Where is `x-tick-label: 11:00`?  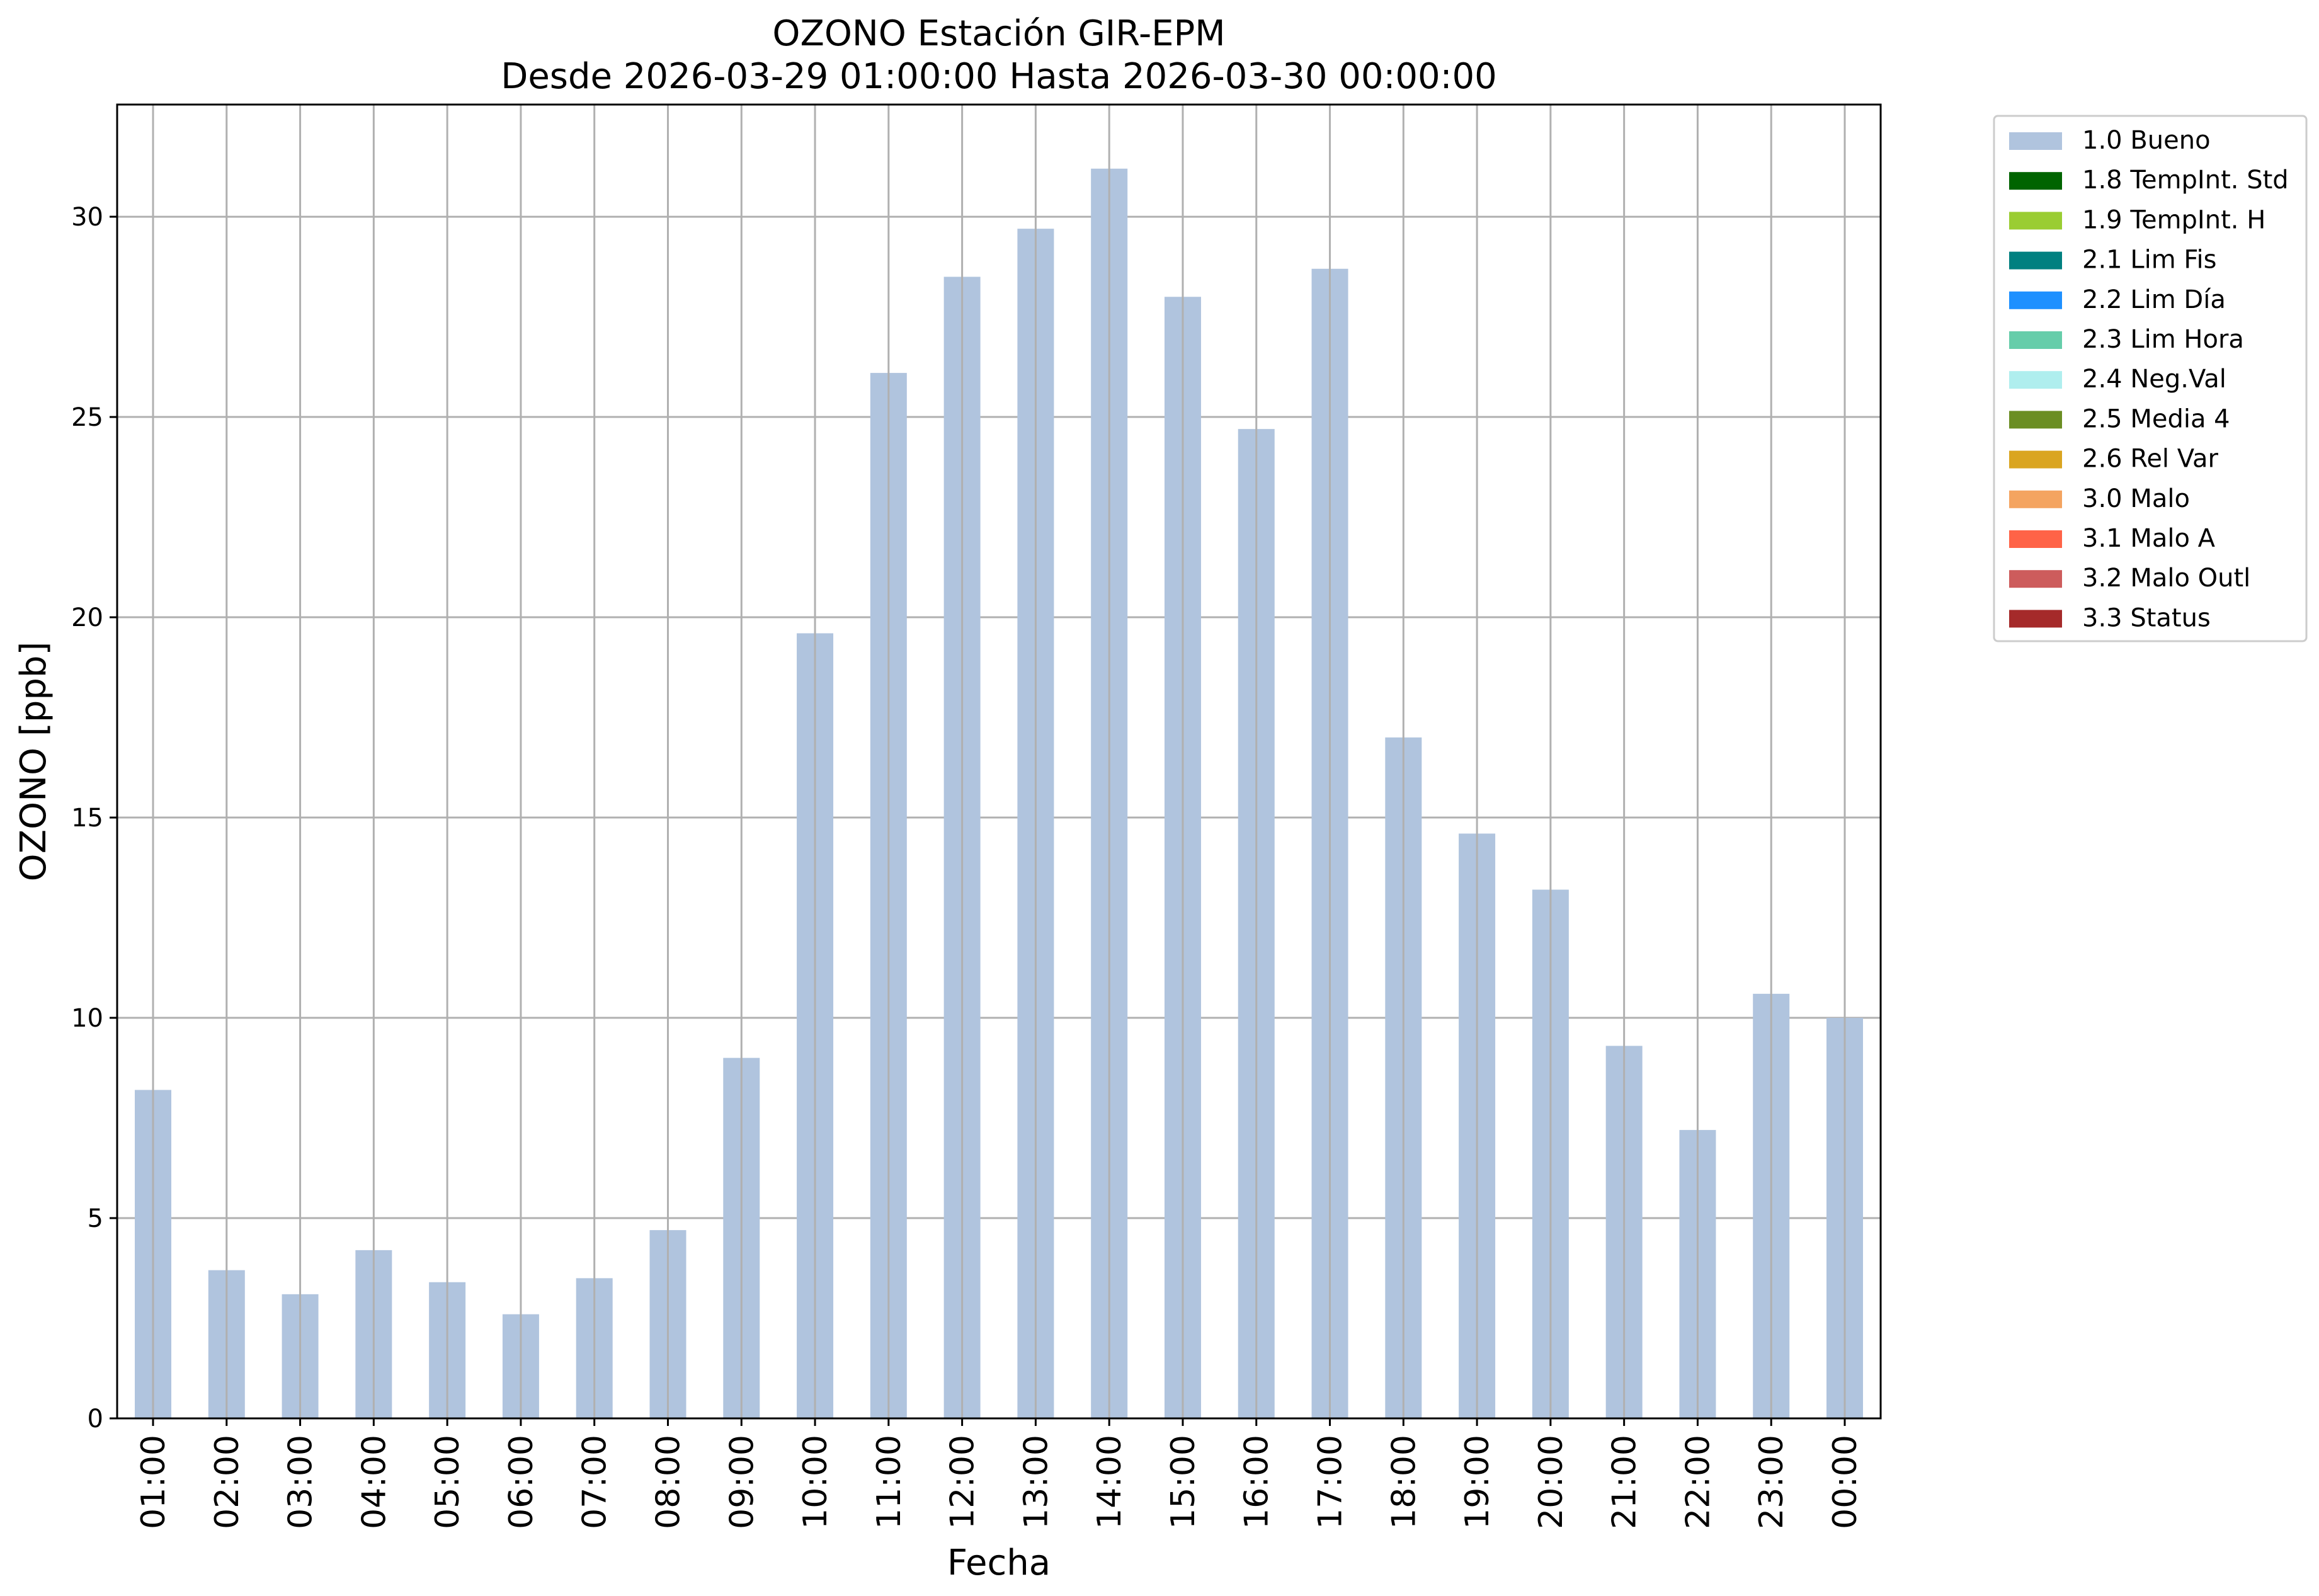 x-tick-label: 11:00 is located at coordinates (889, 1482).